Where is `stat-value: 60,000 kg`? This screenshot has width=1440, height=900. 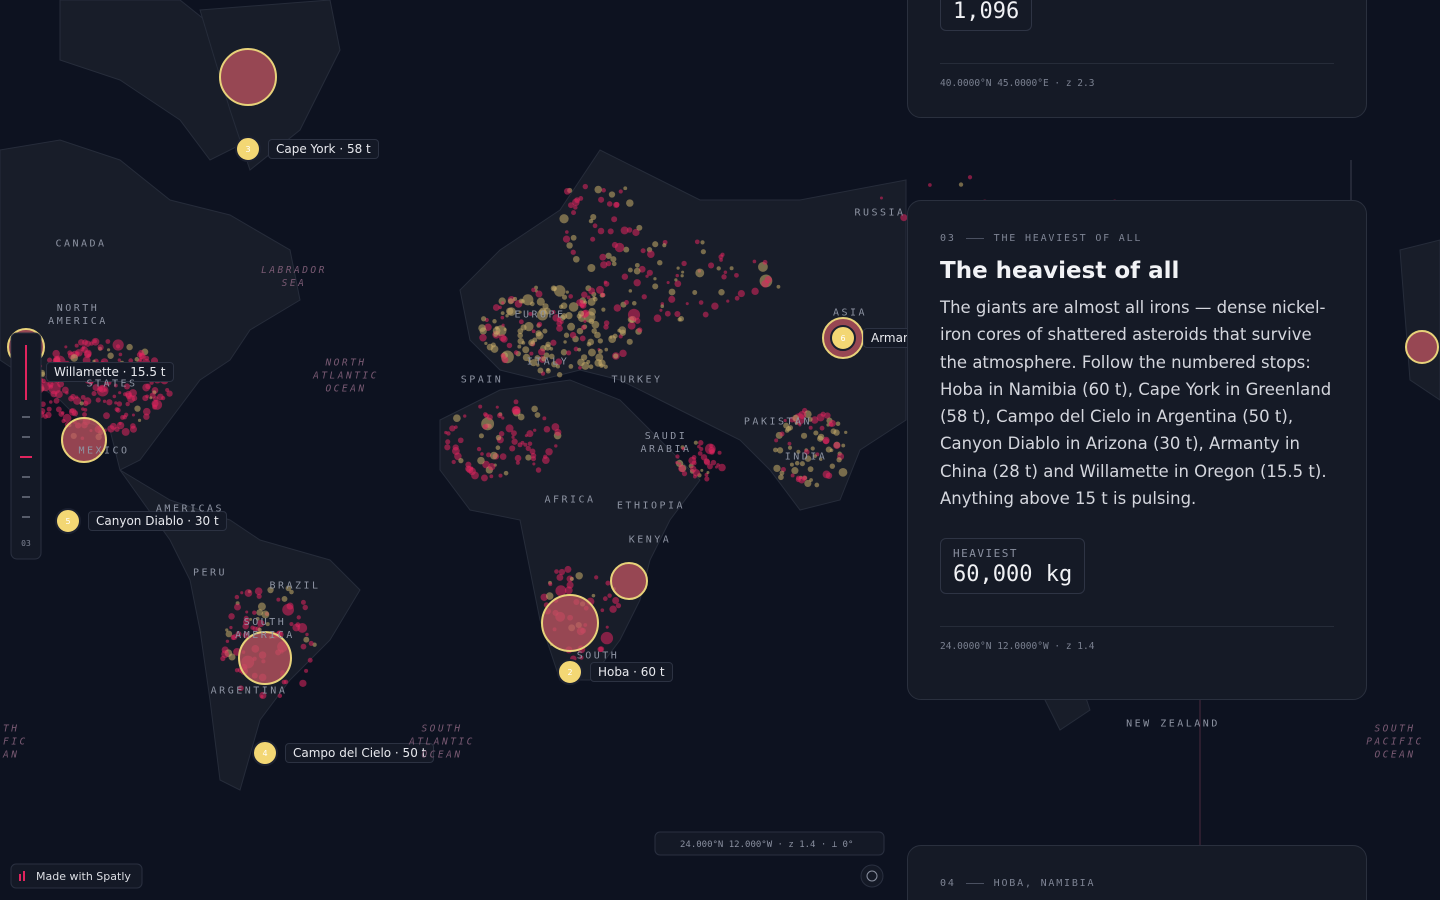
stat-value: 60,000 kg is located at coordinates (1013, 575).